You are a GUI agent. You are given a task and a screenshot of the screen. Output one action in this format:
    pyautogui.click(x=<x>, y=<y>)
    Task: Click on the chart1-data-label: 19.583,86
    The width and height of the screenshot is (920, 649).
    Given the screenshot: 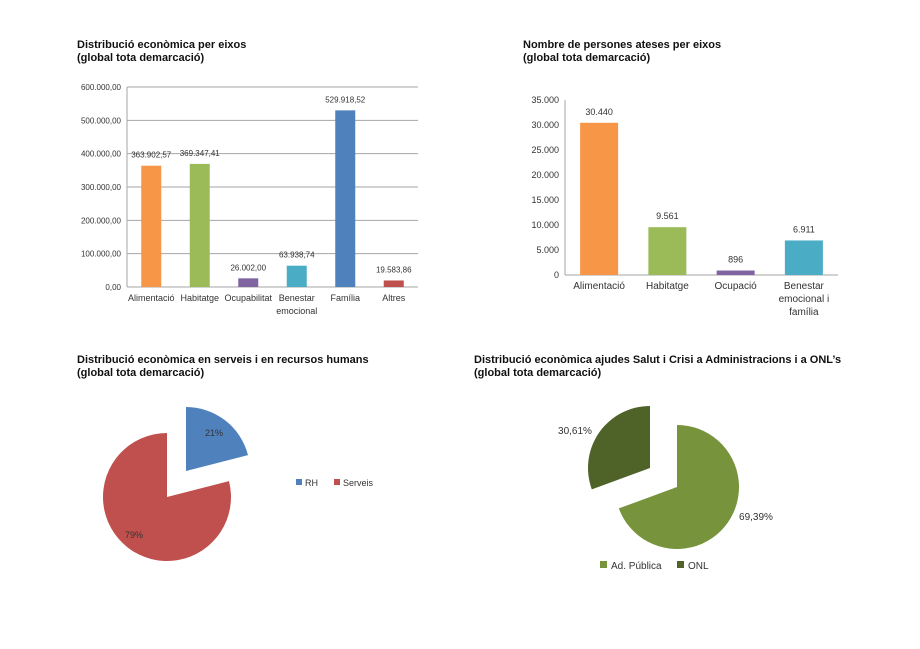 What is the action you would take?
    pyautogui.click(x=394, y=269)
    